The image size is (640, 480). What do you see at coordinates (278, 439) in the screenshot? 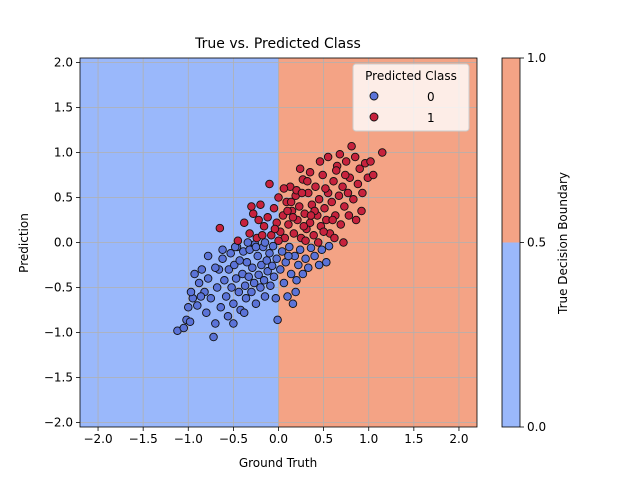
I see `x-tick-label: 0.0` at bounding box center [278, 439].